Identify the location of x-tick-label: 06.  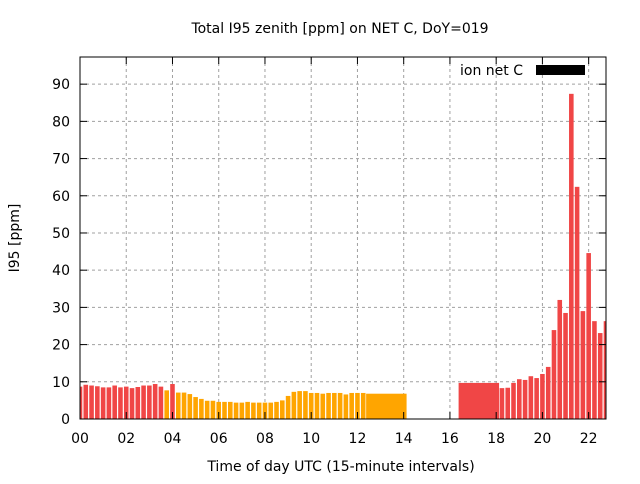
(219, 439).